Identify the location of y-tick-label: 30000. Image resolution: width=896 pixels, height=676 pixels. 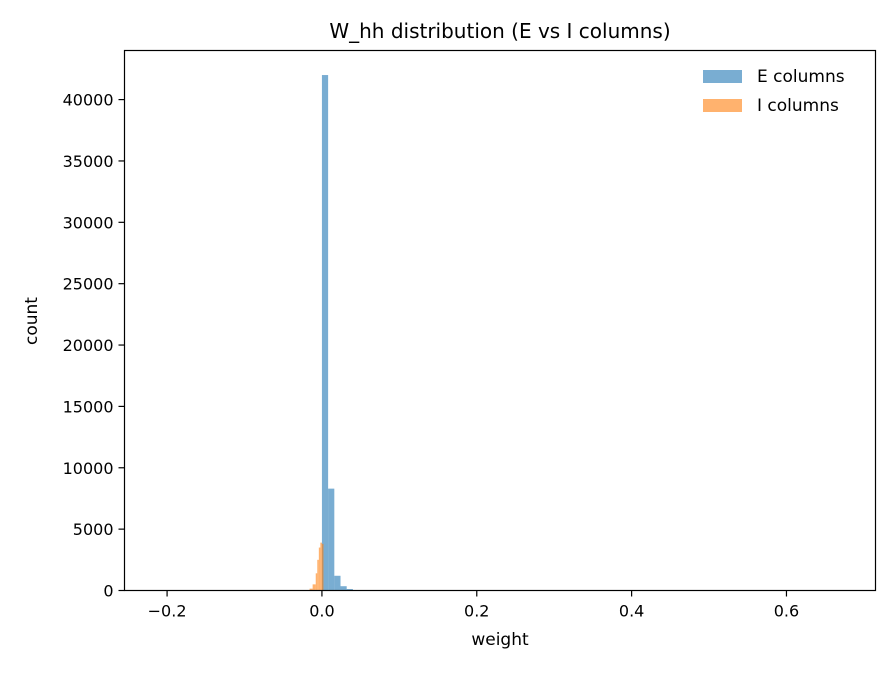
(88, 222).